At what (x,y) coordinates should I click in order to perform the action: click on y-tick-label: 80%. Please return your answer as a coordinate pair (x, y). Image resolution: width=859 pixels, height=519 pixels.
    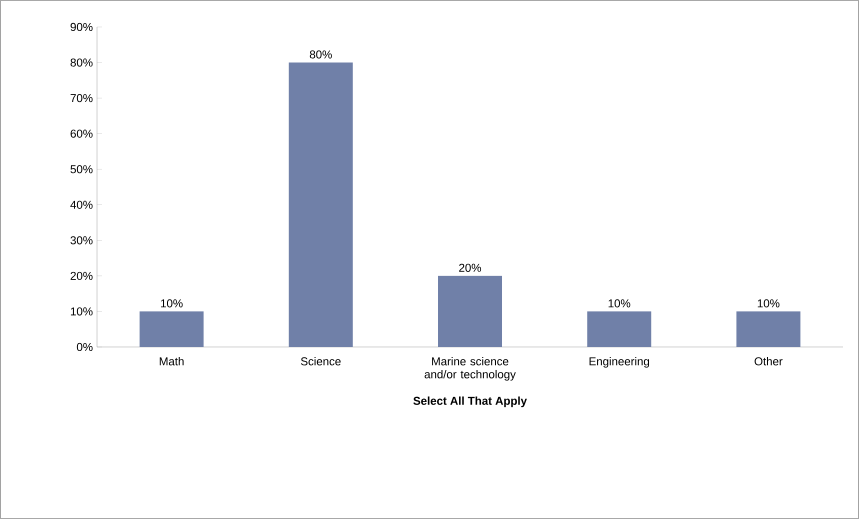
    Looking at the image, I should click on (81, 62).